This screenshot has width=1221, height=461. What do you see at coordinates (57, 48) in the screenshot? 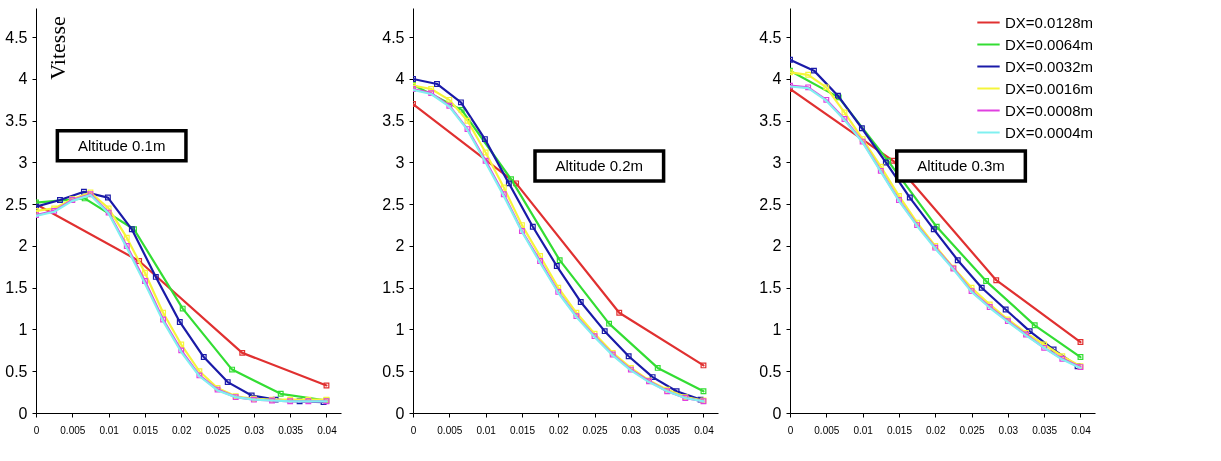
I see `y-axis-title: Vitesse` at bounding box center [57, 48].